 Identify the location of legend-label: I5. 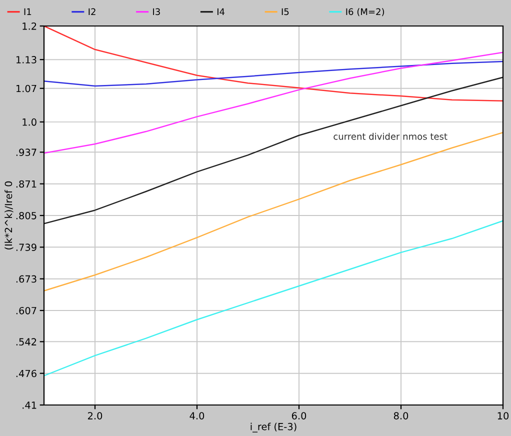
(285, 12).